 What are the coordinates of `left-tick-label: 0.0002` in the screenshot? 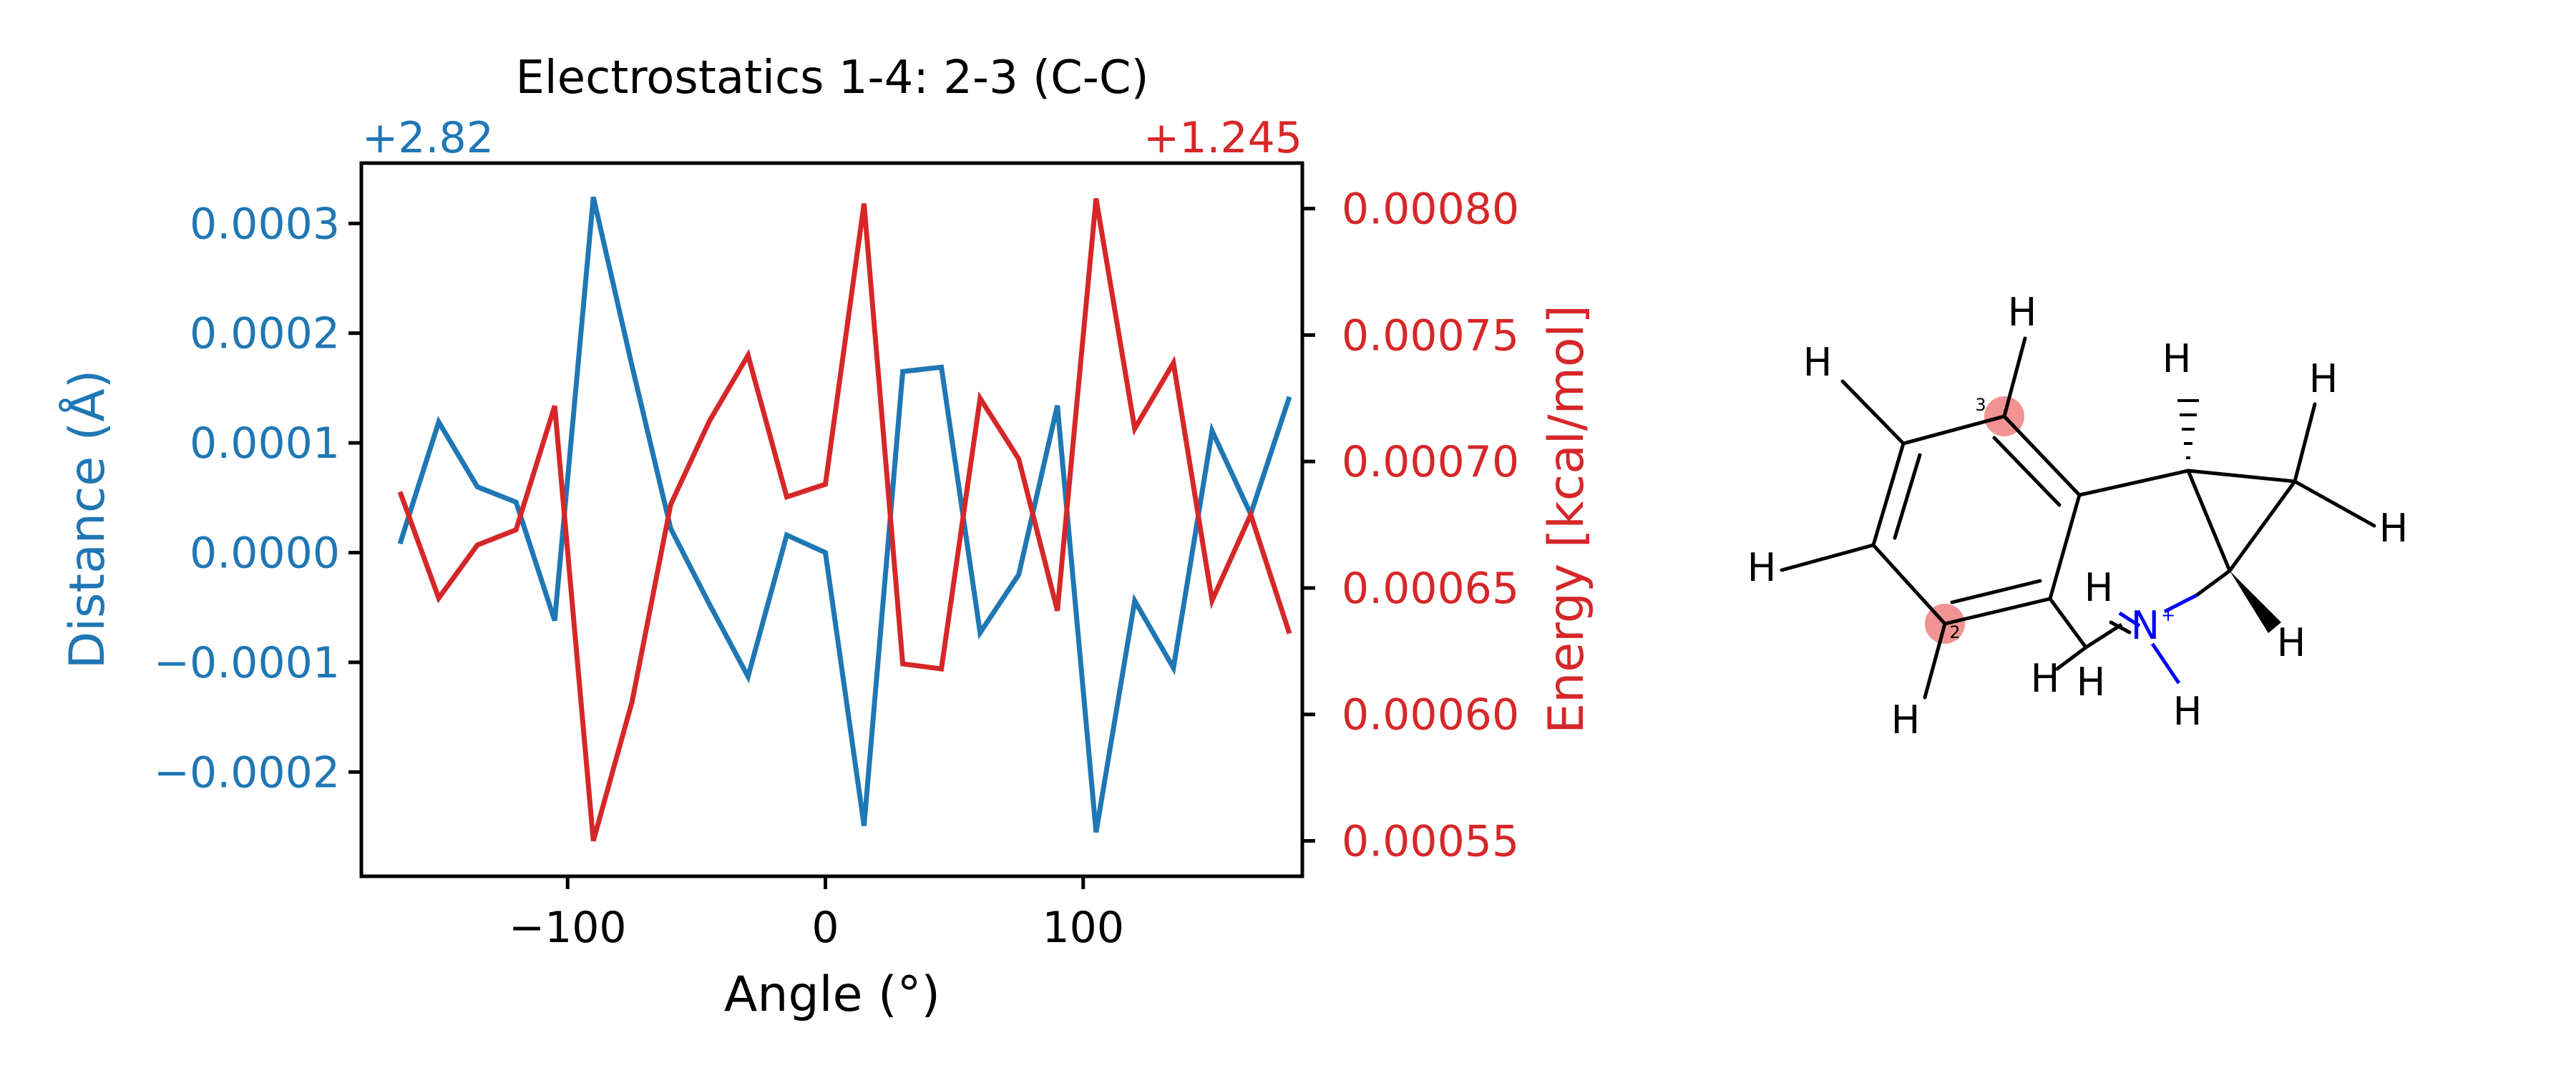 It's located at (265, 334).